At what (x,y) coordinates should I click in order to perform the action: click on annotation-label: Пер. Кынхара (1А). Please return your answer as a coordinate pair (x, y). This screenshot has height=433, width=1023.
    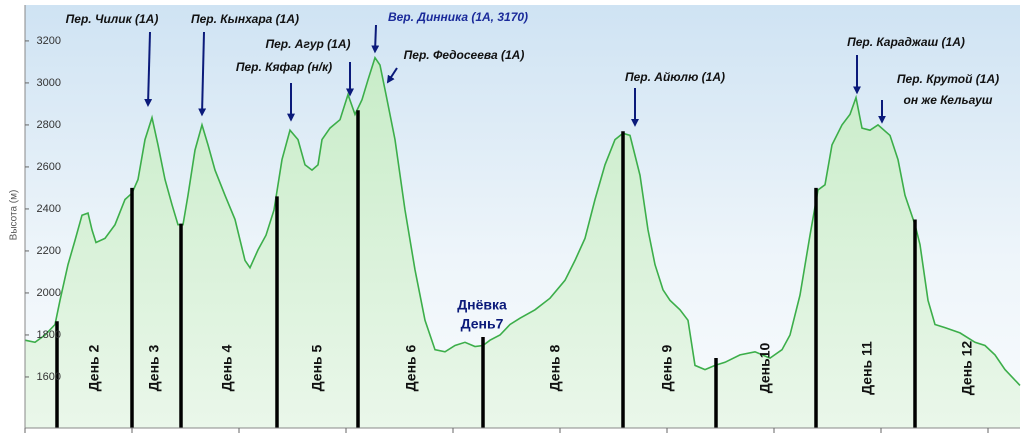
    Looking at the image, I should click on (245, 19).